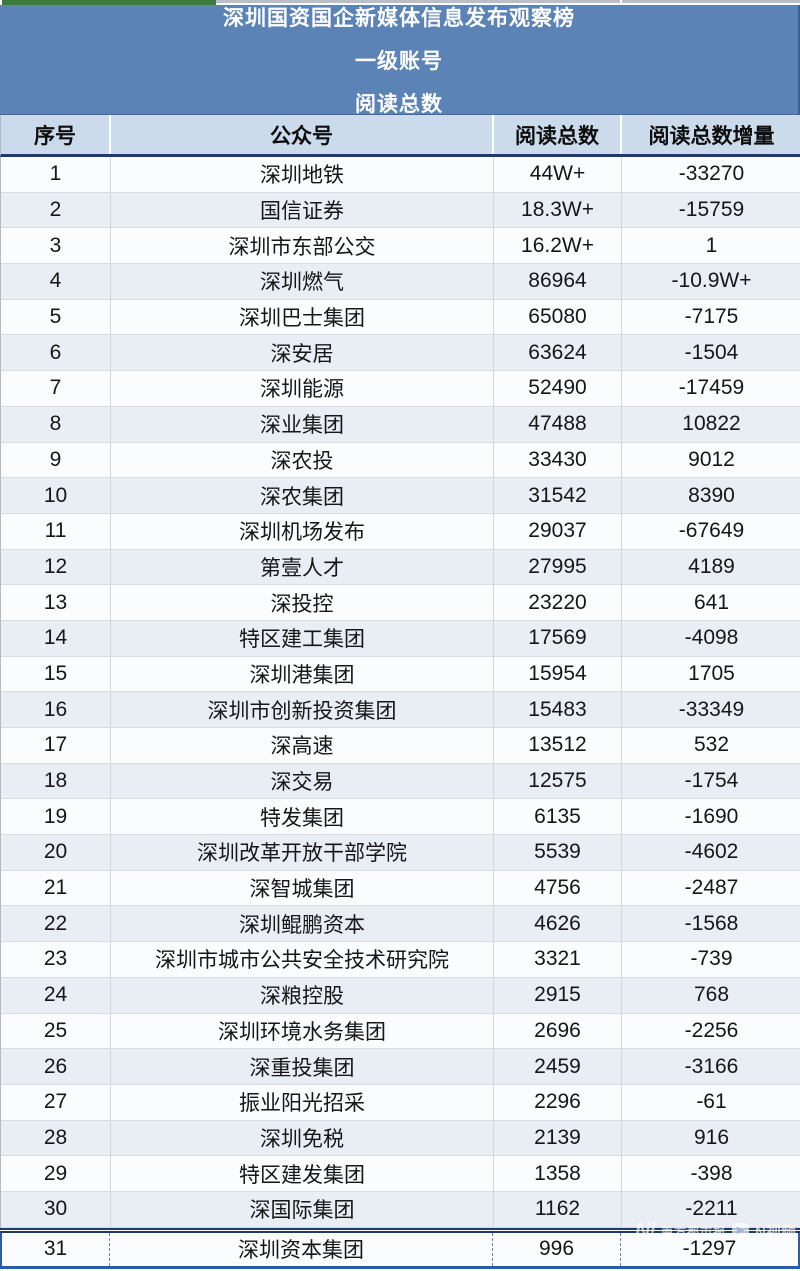 This screenshot has height=1271, width=800. I want to click on reads-cell: 4756, so click(558, 888).